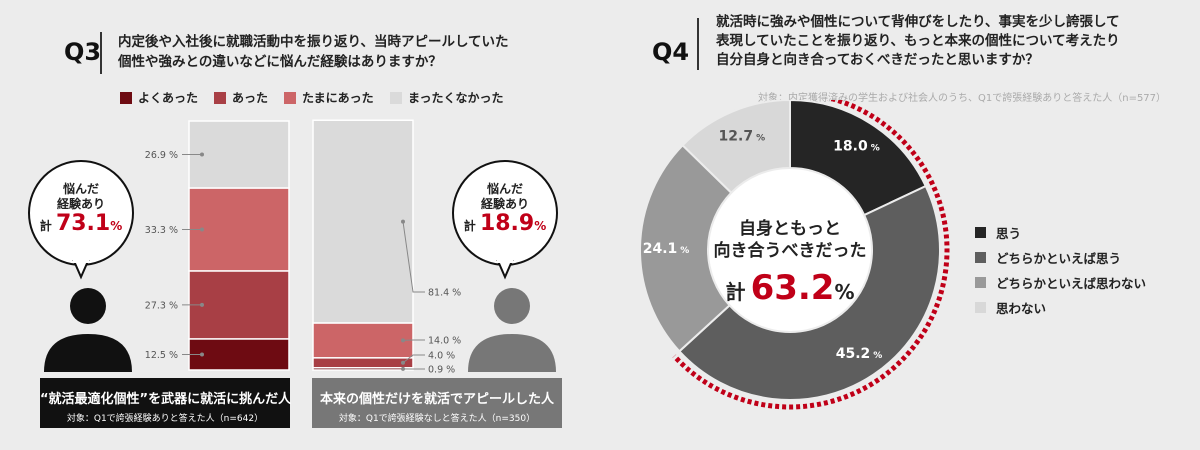 Image resolution: width=1200 pixels, height=450 pixels. I want to click on left-caption-sub: 対象：Q1で誇張経験ありと答えた人（n=642）, so click(165, 419).